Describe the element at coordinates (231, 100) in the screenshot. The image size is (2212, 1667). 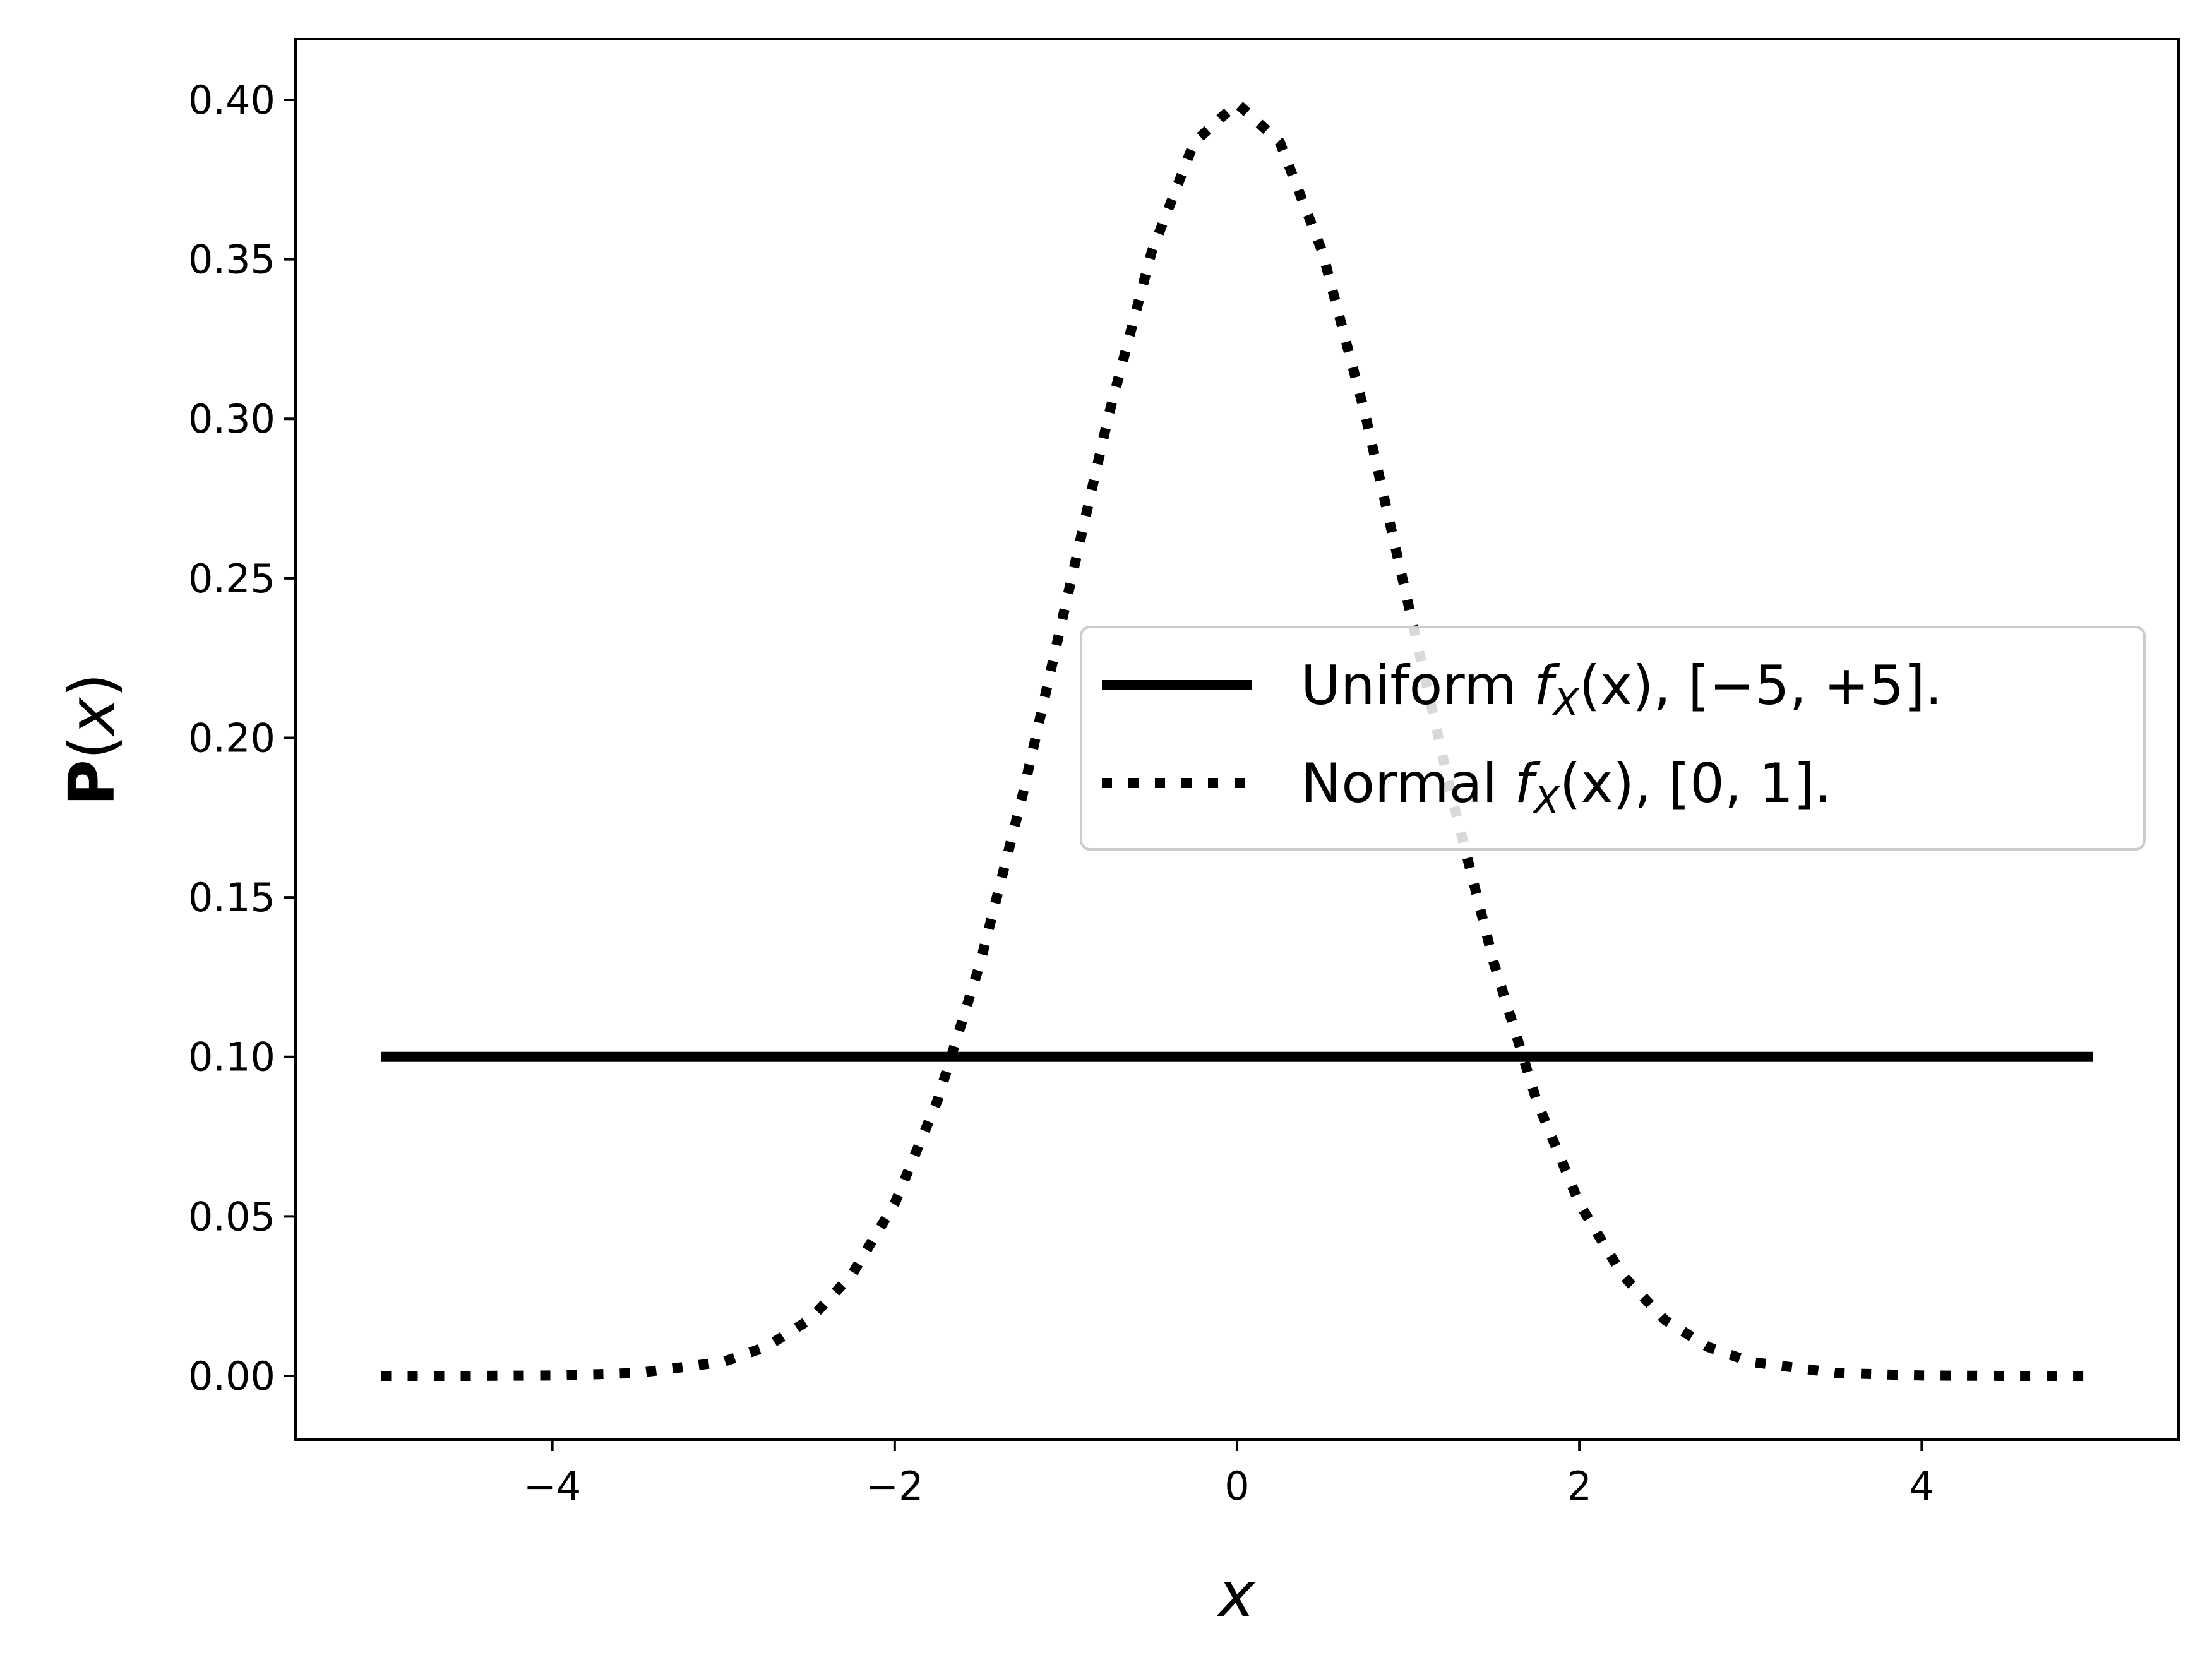
I see `y-tick-label: 0.40` at that location.